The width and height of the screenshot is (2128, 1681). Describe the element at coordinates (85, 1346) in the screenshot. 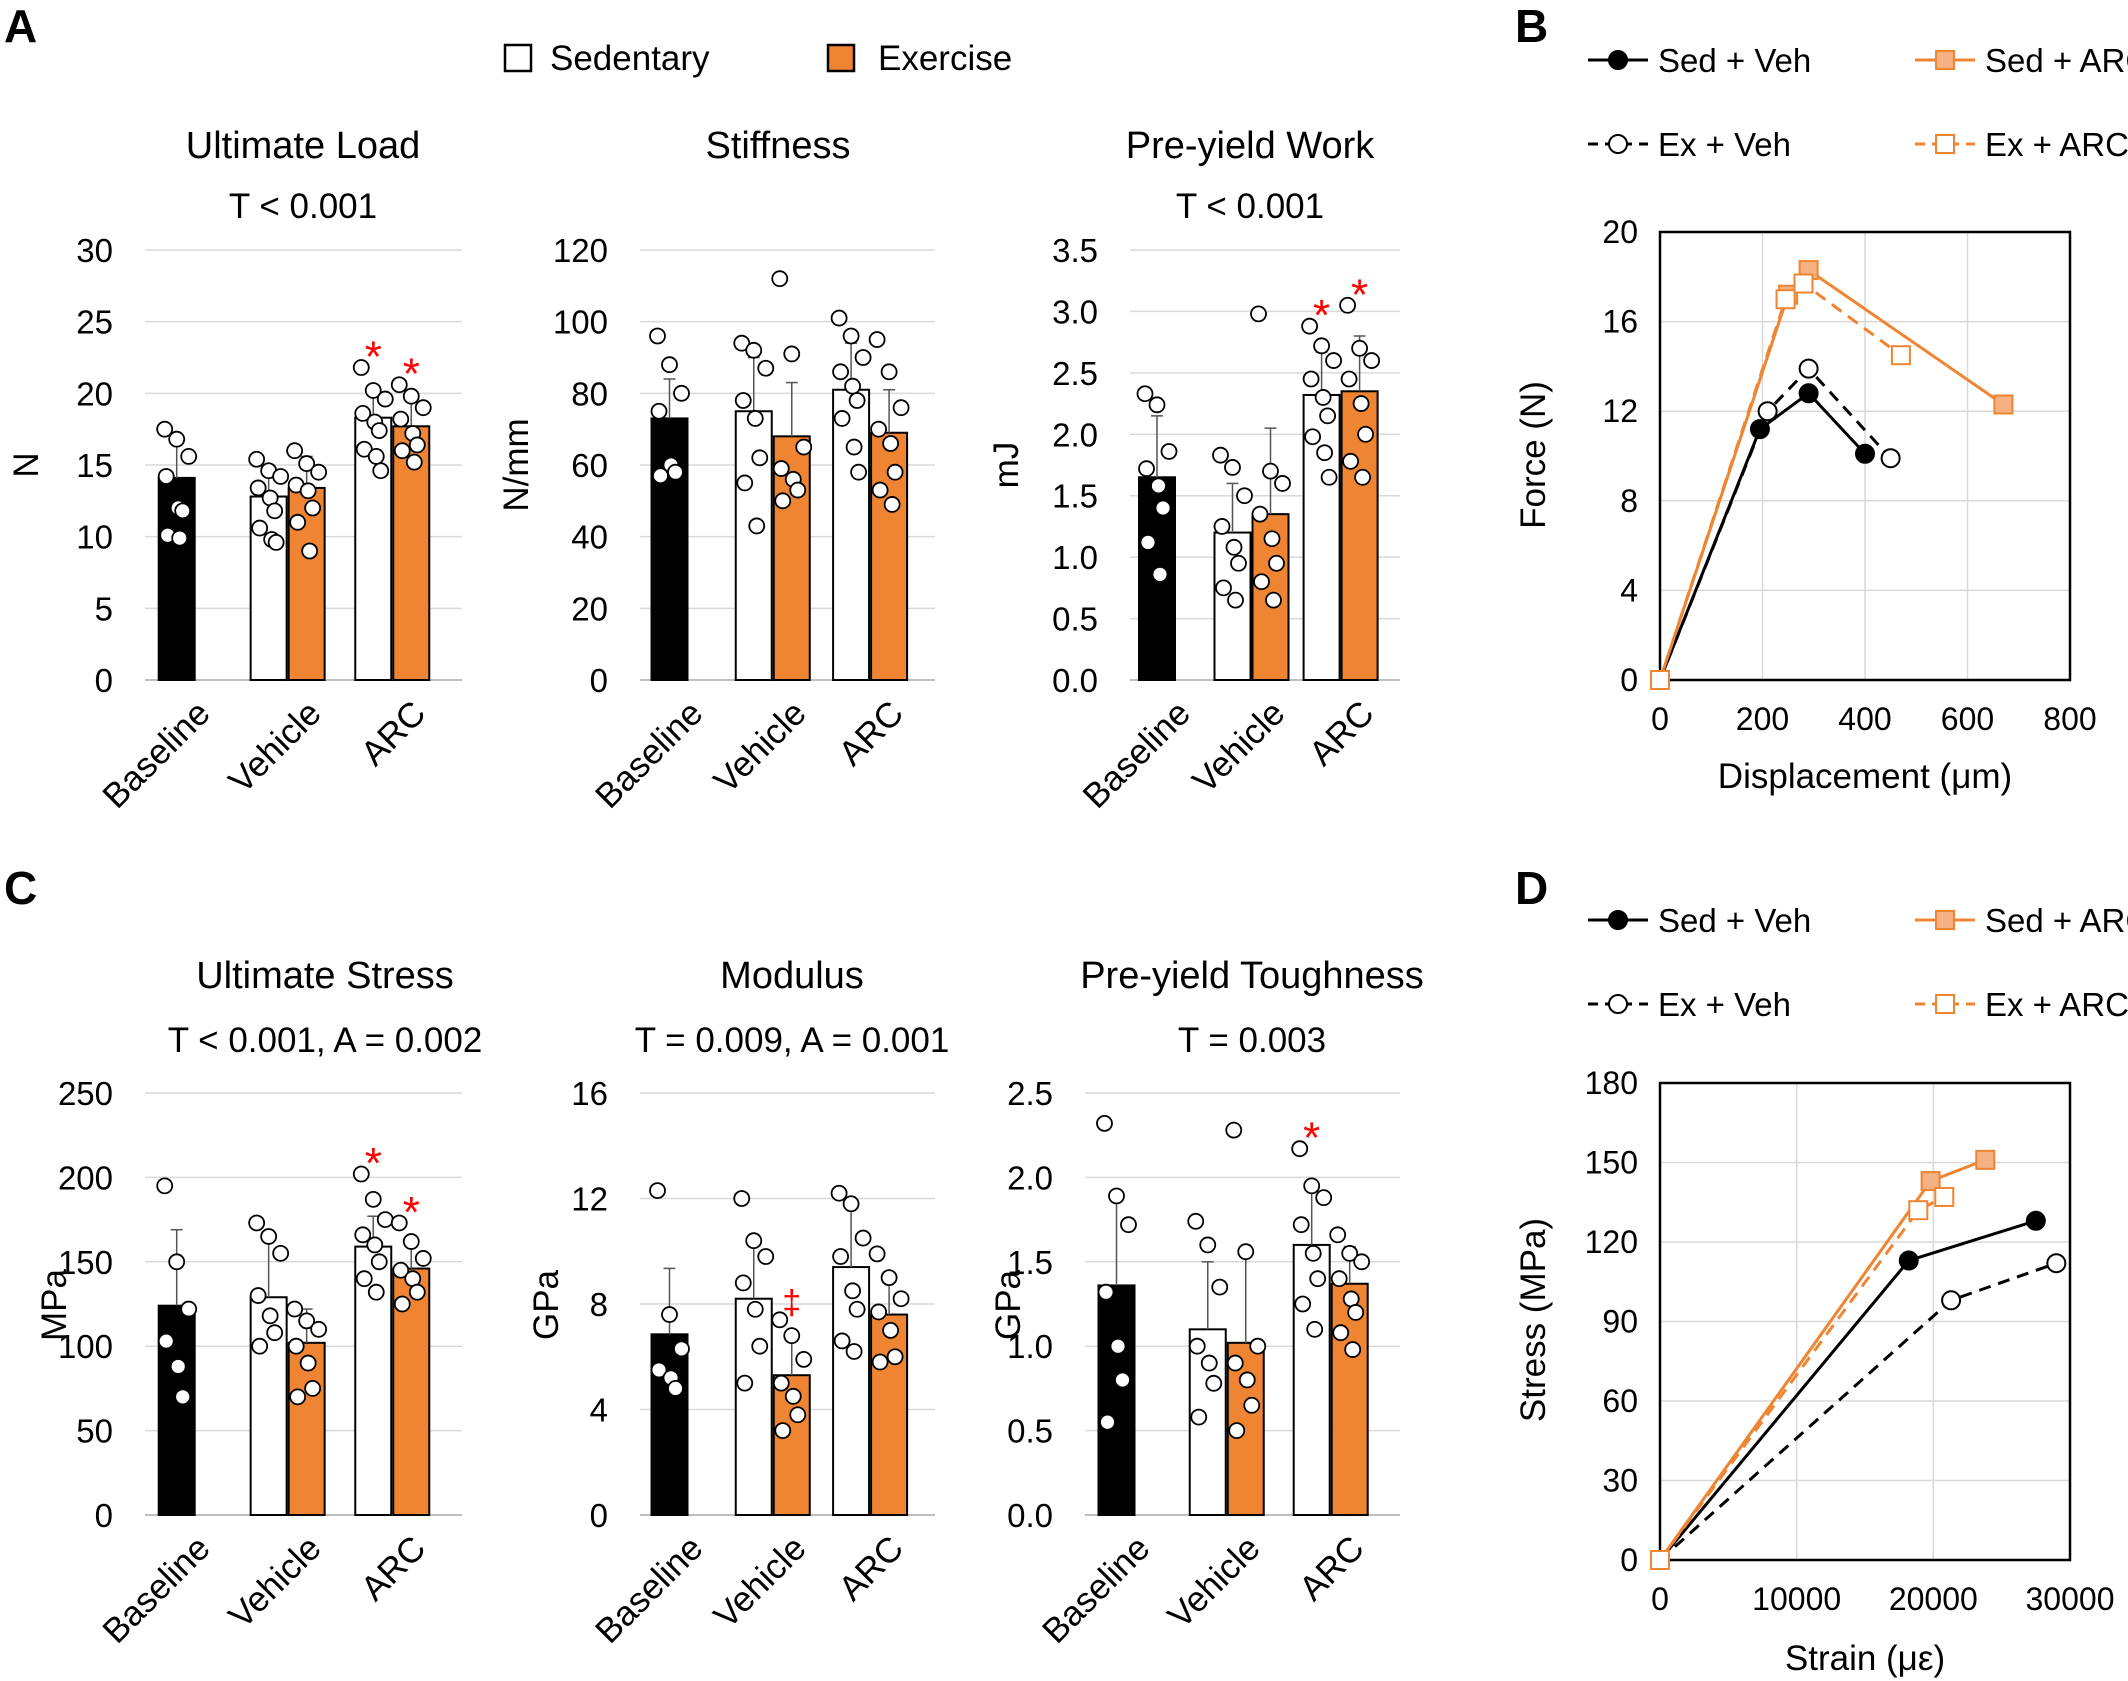

I see `y-tick-label: 100` at that location.